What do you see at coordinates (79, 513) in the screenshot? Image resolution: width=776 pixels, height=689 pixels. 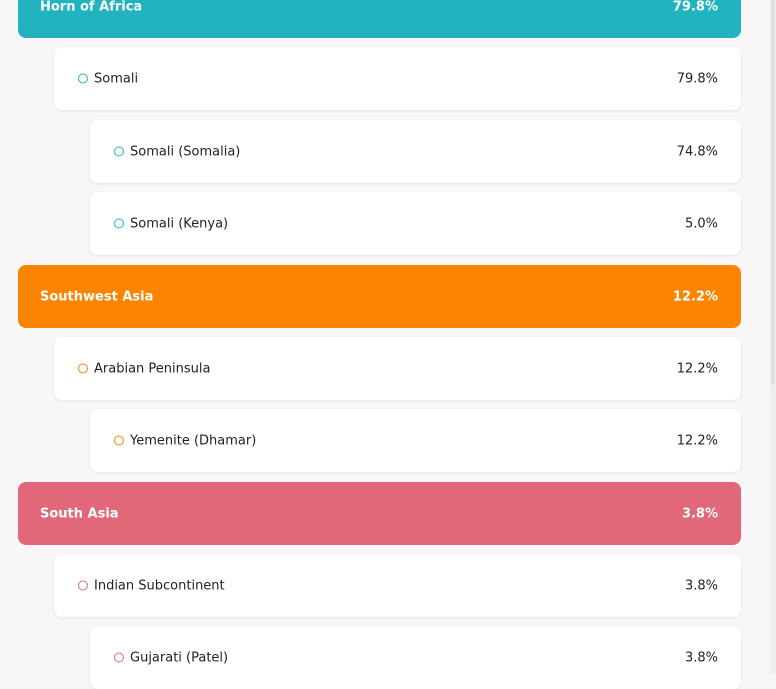 I see `region-label: South Asia` at bounding box center [79, 513].